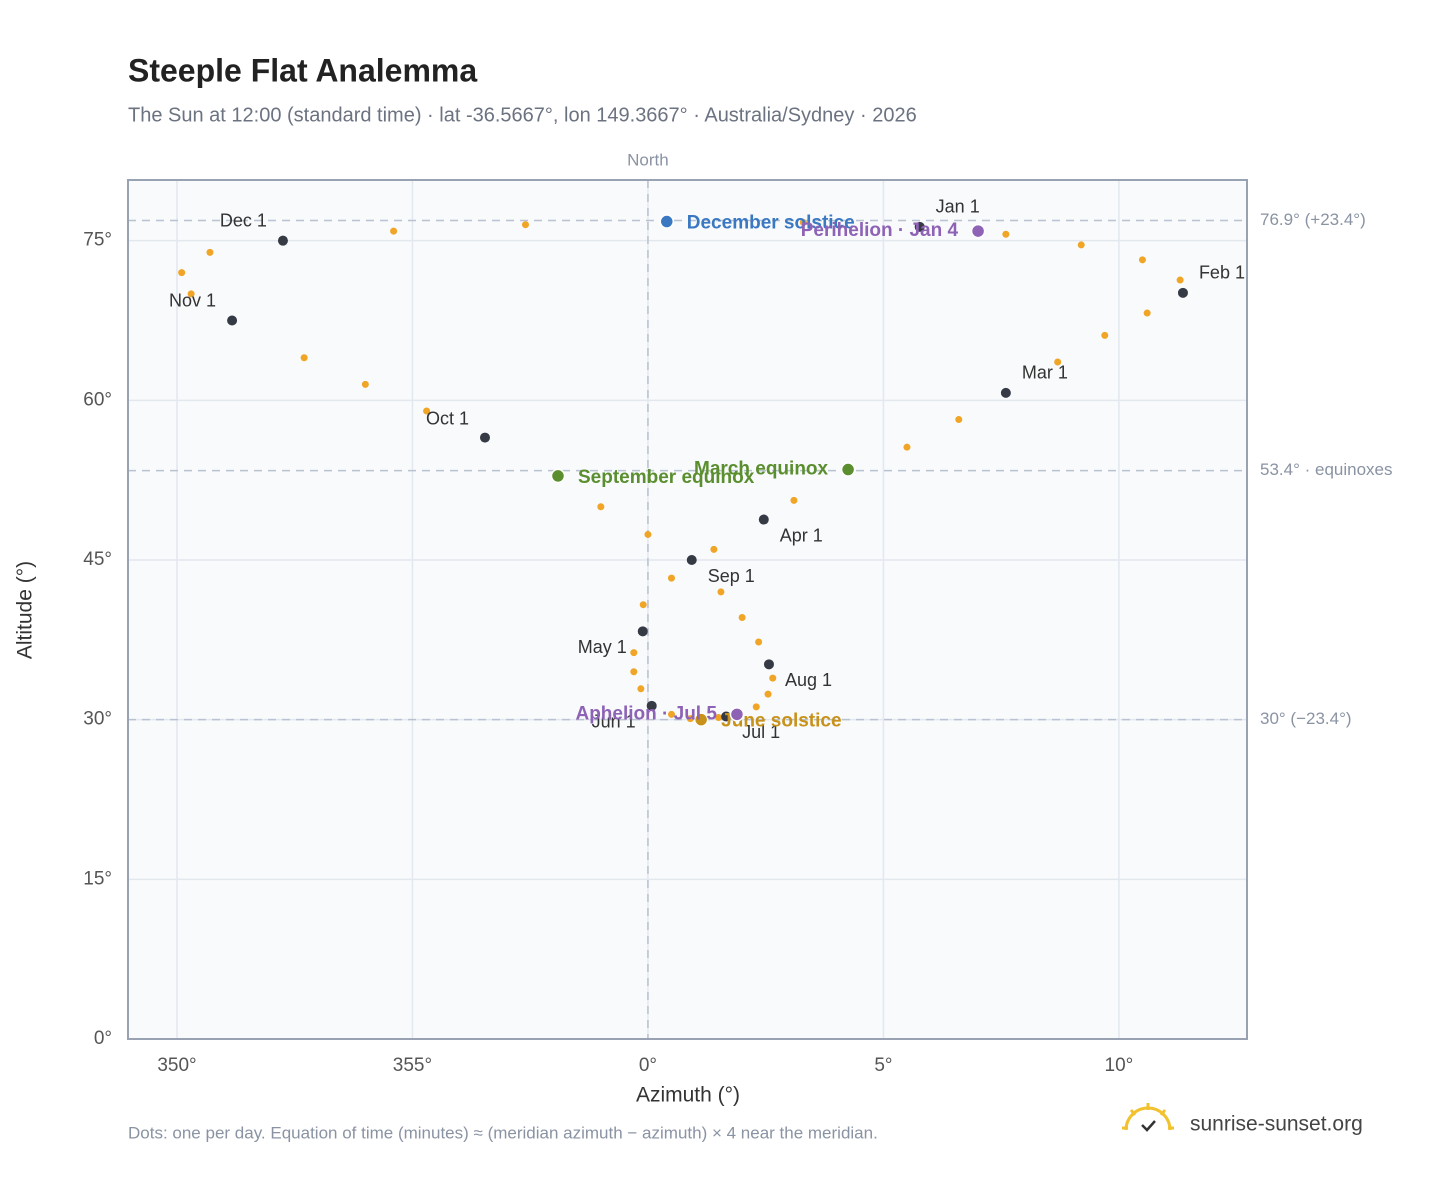 The height and width of the screenshot is (1193, 1448). I want to click on event-label: Perihelion · Jan 4, so click(880, 230).